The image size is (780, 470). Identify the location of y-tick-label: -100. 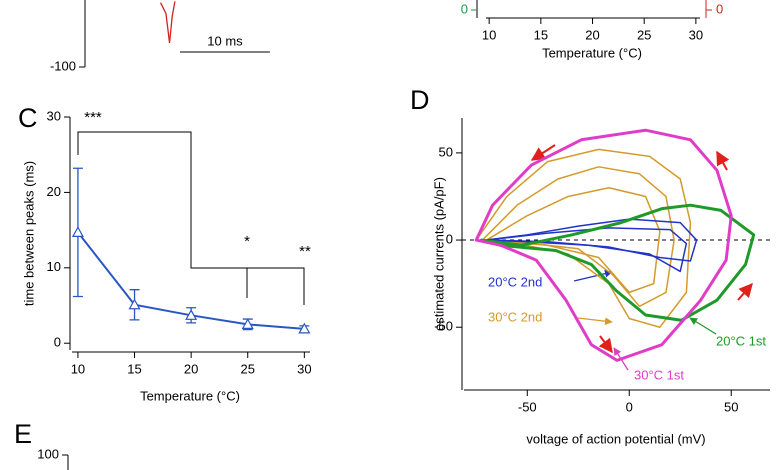
(63, 65).